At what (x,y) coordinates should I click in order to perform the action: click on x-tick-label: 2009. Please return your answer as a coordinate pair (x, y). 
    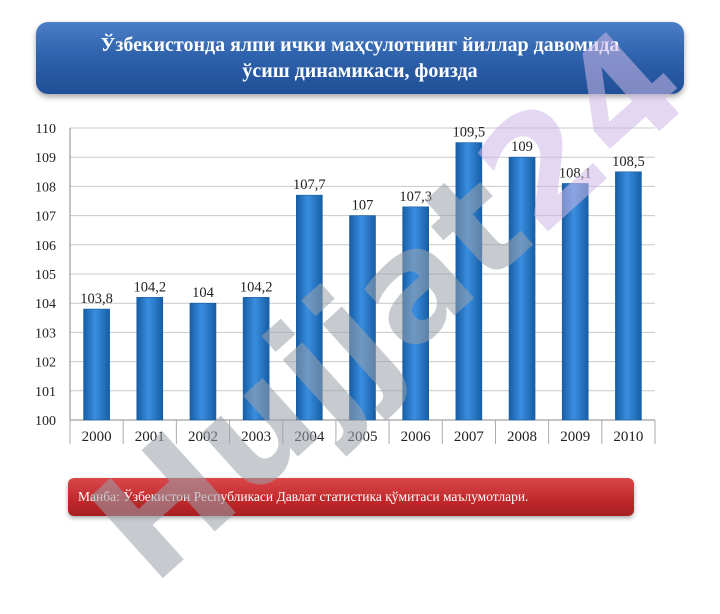
    Looking at the image, I should click on (575, 437).